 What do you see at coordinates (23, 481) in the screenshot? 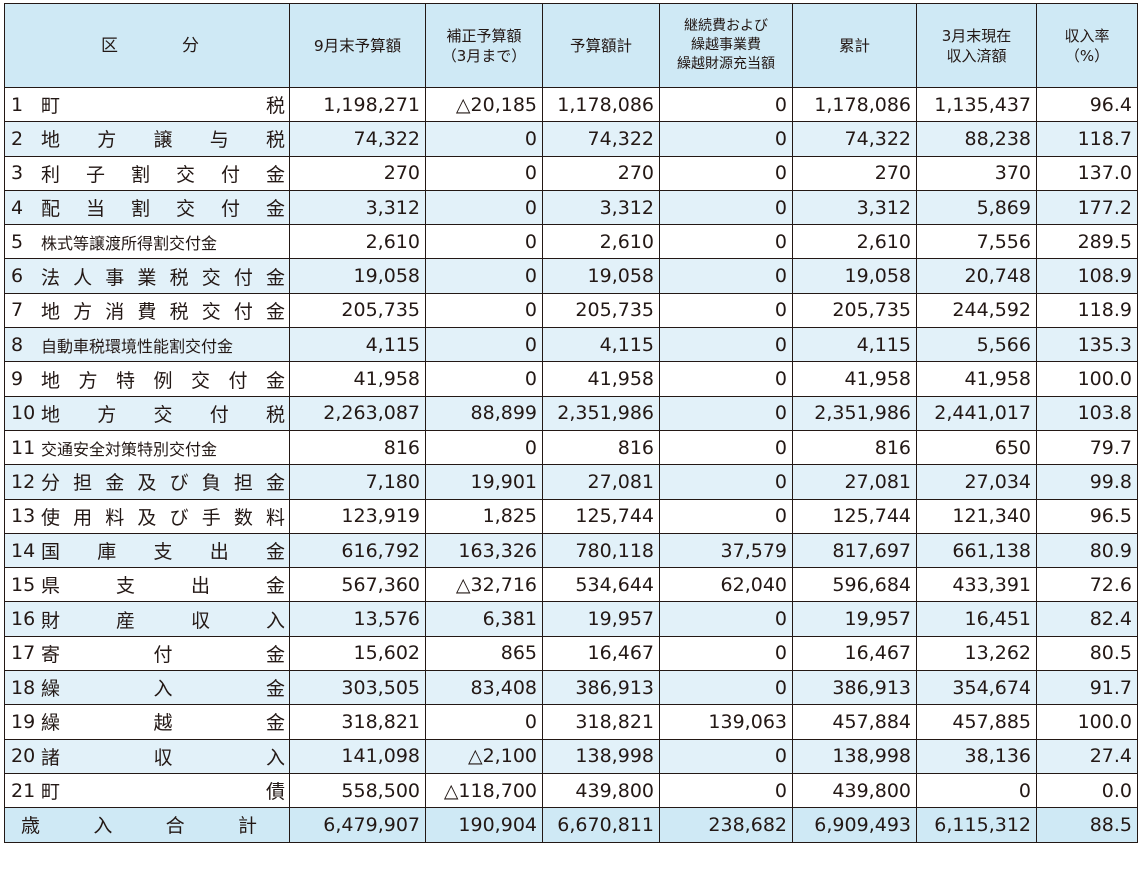
I see `row-number: 12` at bounding box center [23, 481].